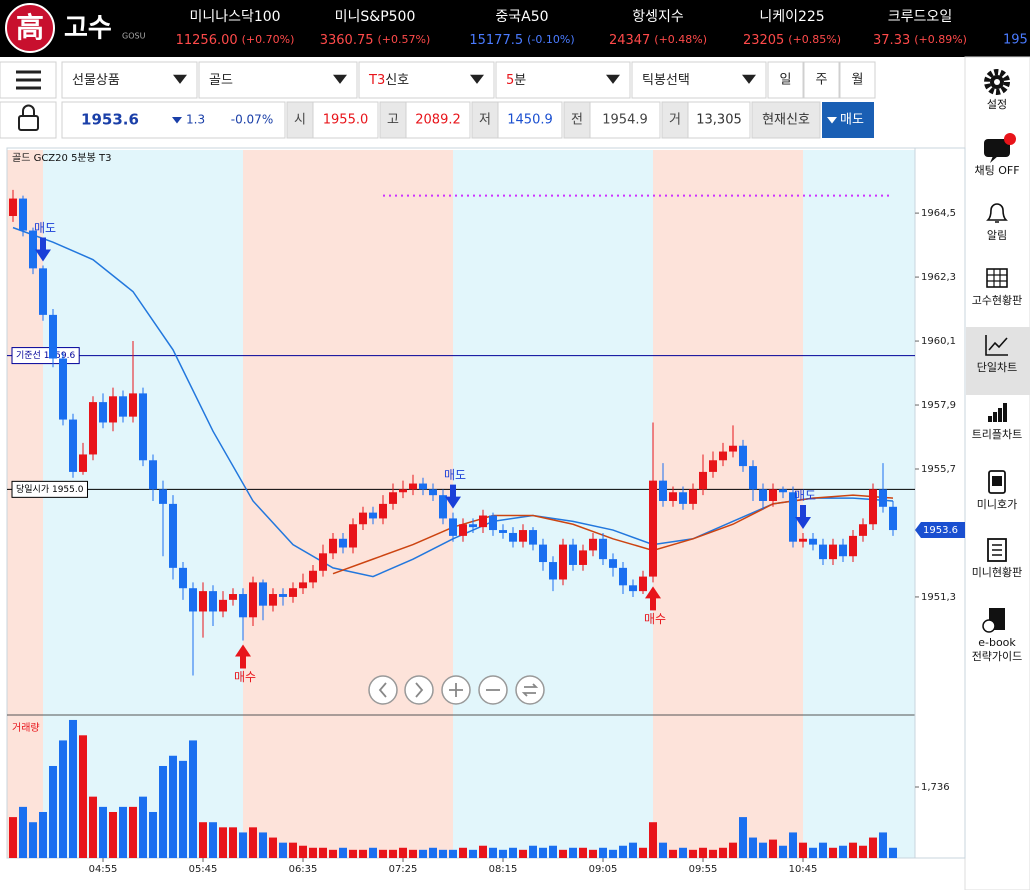 This screenshot has width=1030, height=890. Describe the element at coordinates (1005, 412) in the screenshot. I see `bar-icon` at that location.